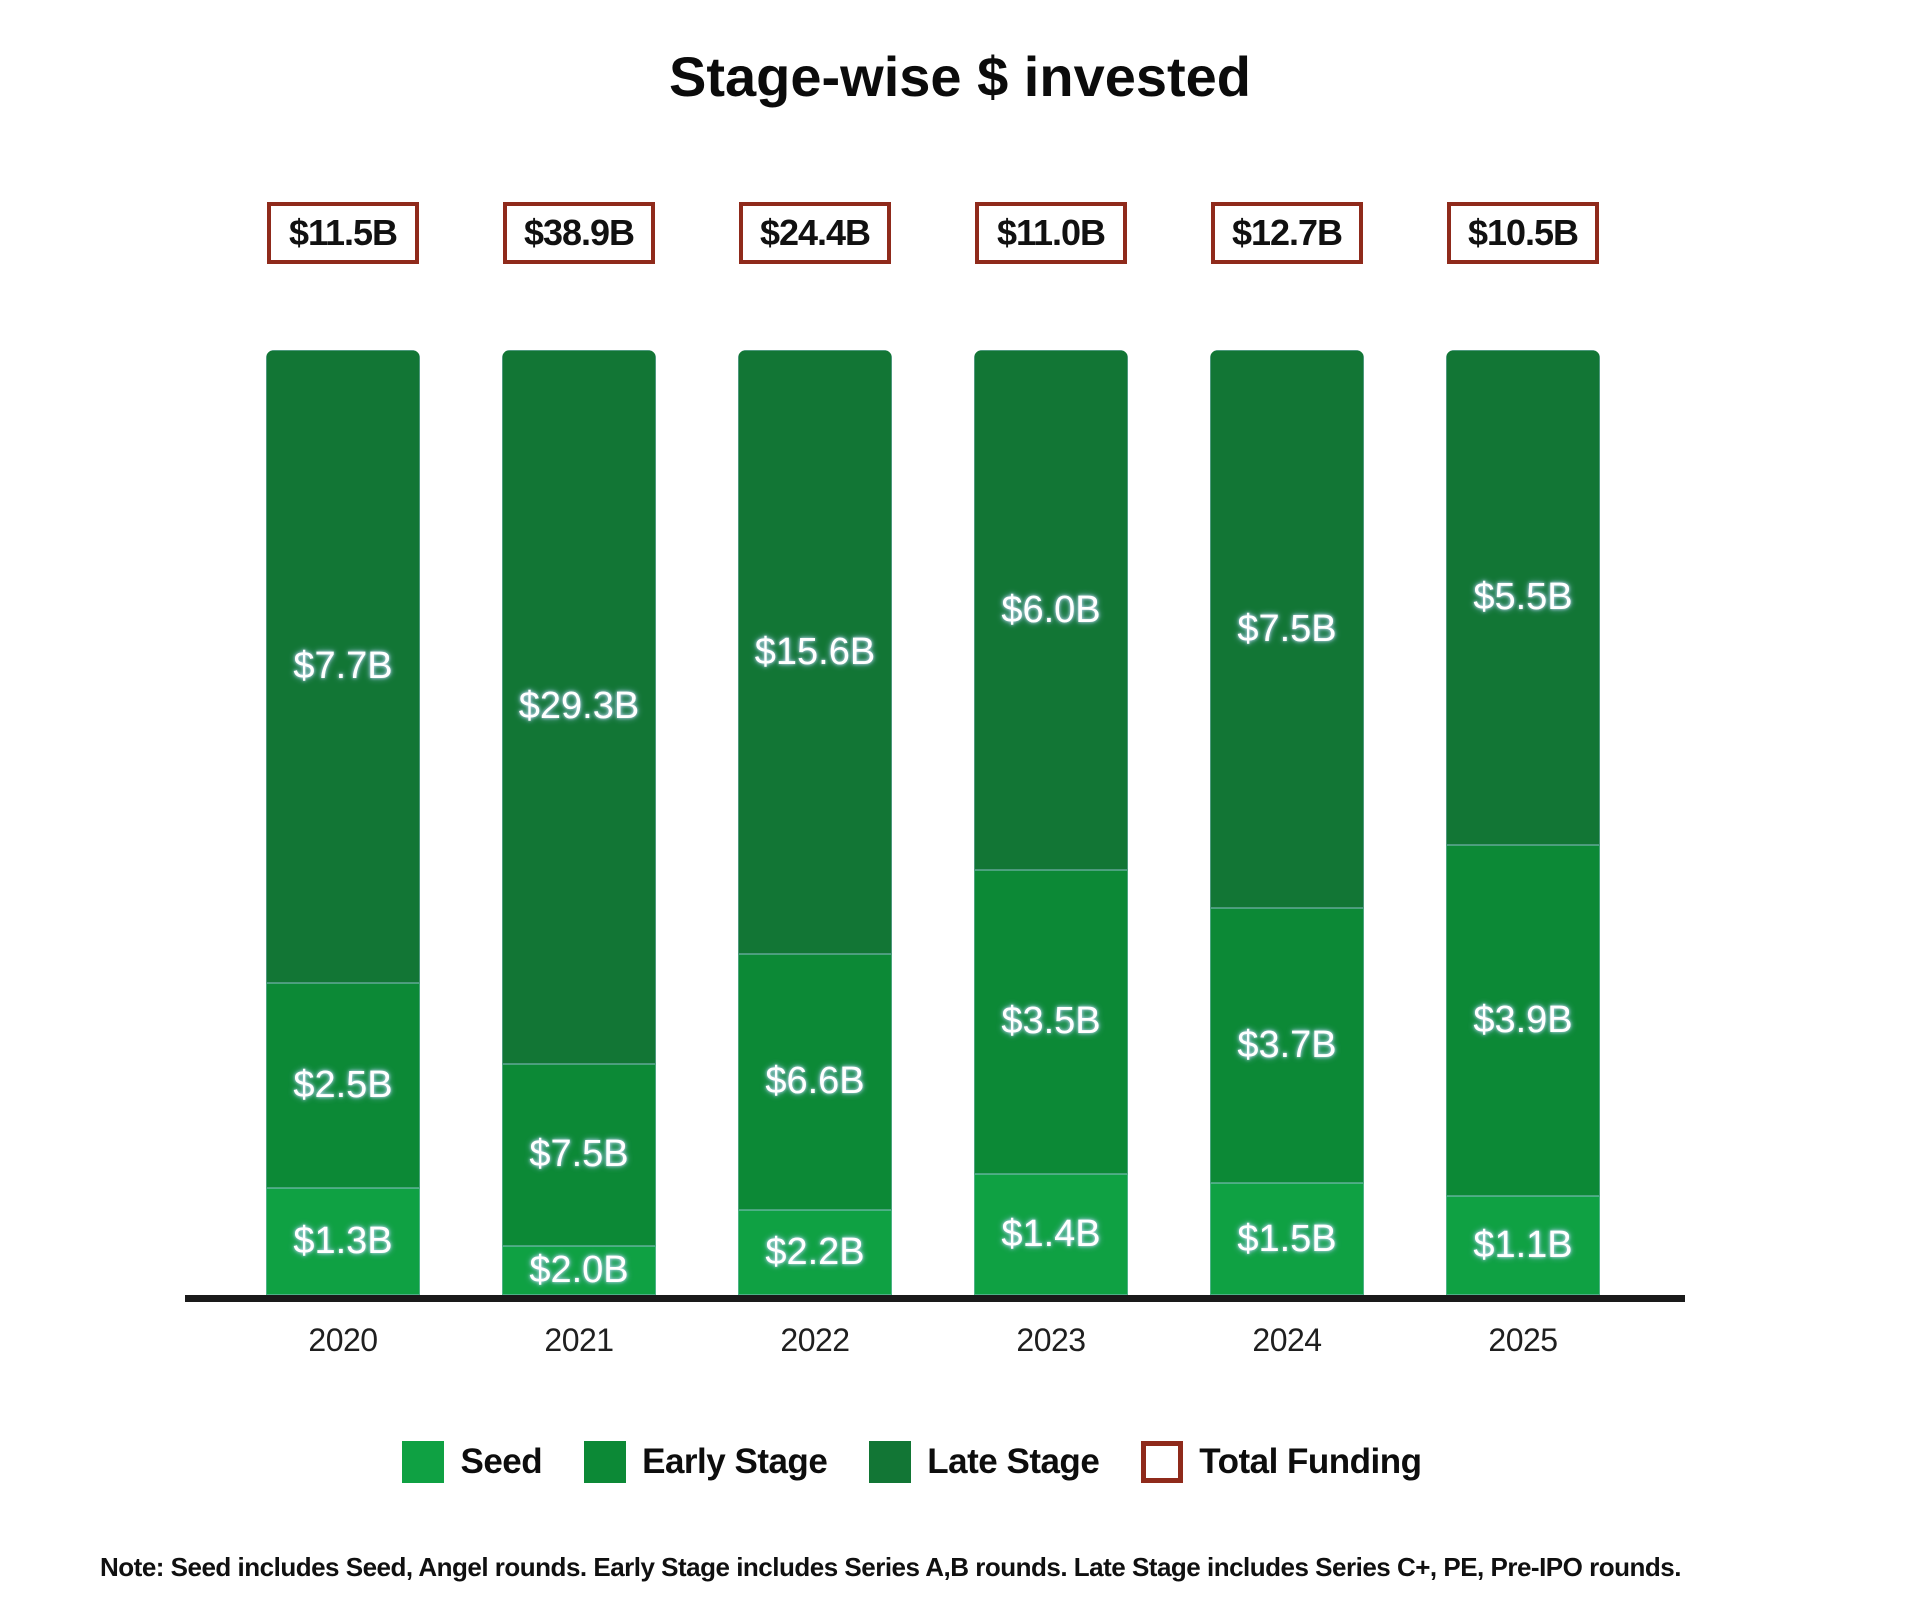 The height and width of the screenshot is (1600, 1920). I want to click on legend-item-seed: Seed, so click(472, 1462).